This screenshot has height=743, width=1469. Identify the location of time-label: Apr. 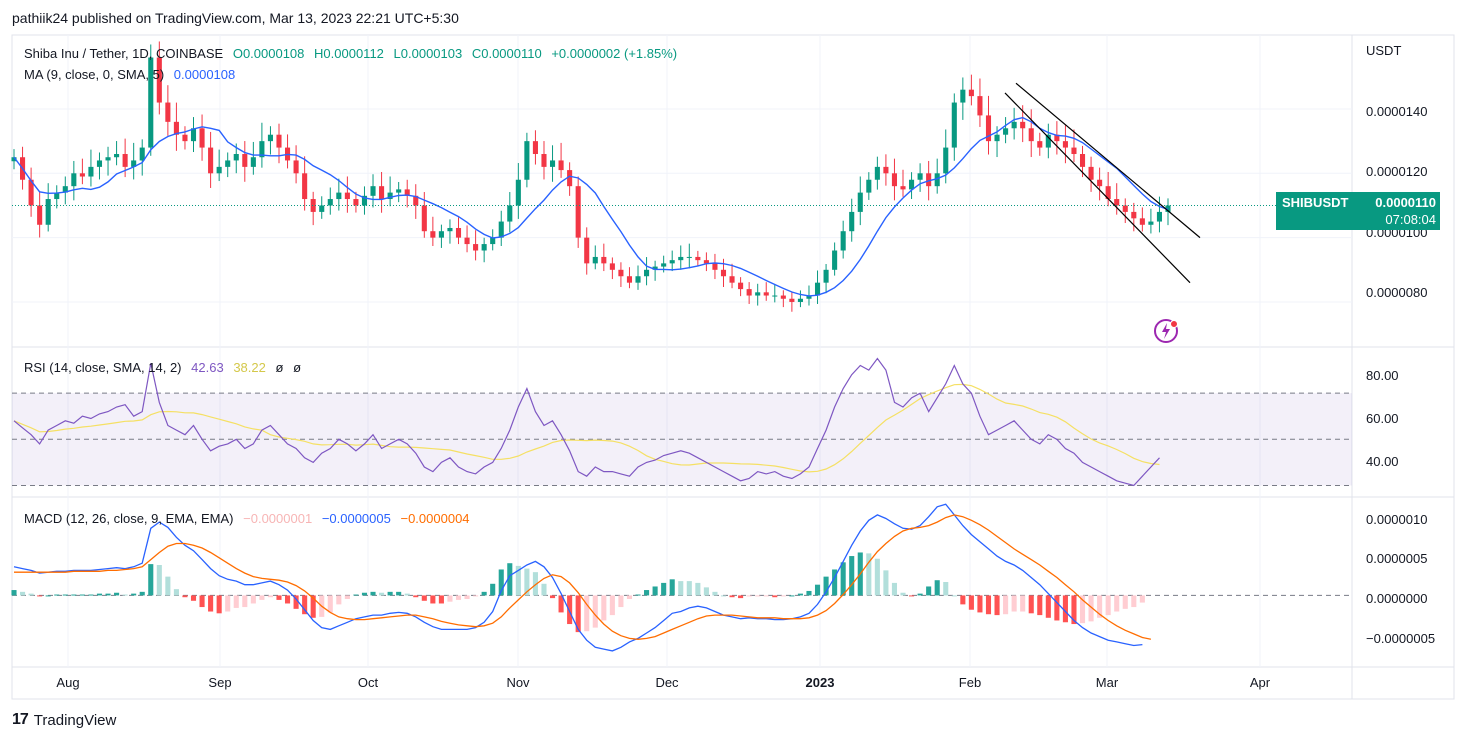
(1260, 682).